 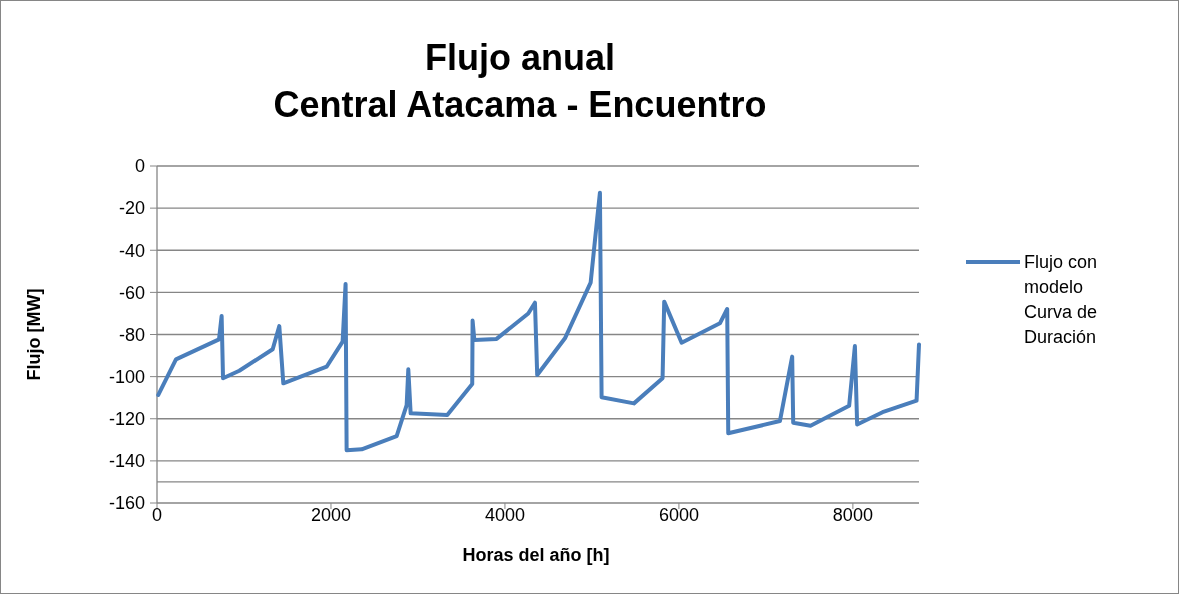 What do you see at coordinates (536, 555) in the screenshot?
I see `x-axis-title: Horas del año [h]` at bounding box center [536, 555].